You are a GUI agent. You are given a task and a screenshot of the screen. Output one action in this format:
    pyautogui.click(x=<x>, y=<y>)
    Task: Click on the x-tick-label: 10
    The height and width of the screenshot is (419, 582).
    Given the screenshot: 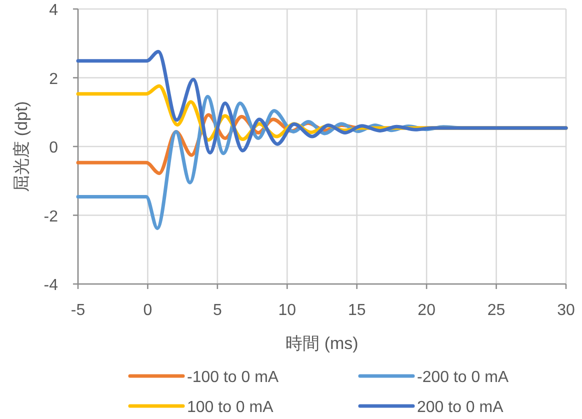 What is the action you would take?
    pyautogui.click(x=287, y=310)
    